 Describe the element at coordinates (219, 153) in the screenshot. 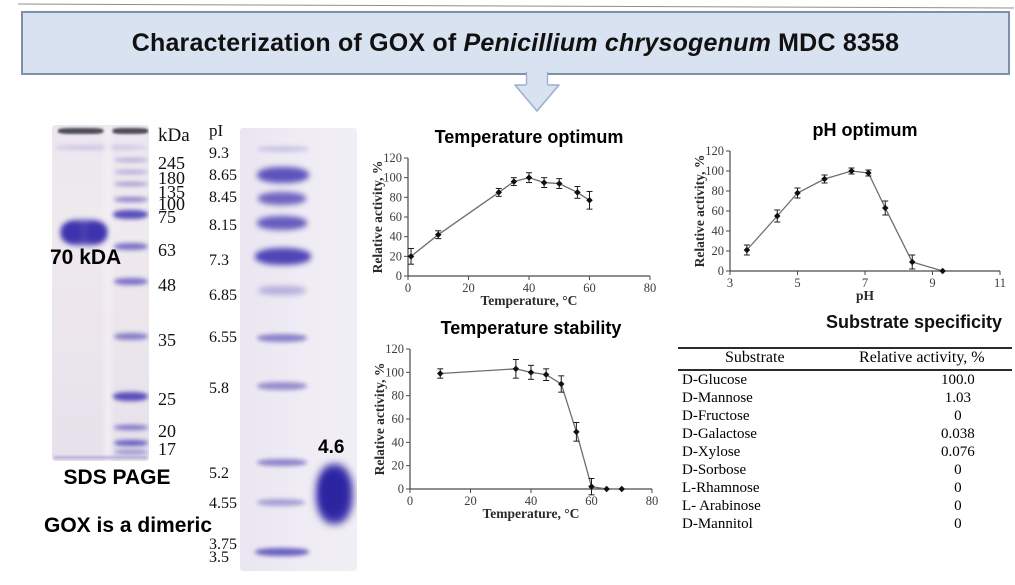

I see `pi-marker-label: 9.3` at that location.